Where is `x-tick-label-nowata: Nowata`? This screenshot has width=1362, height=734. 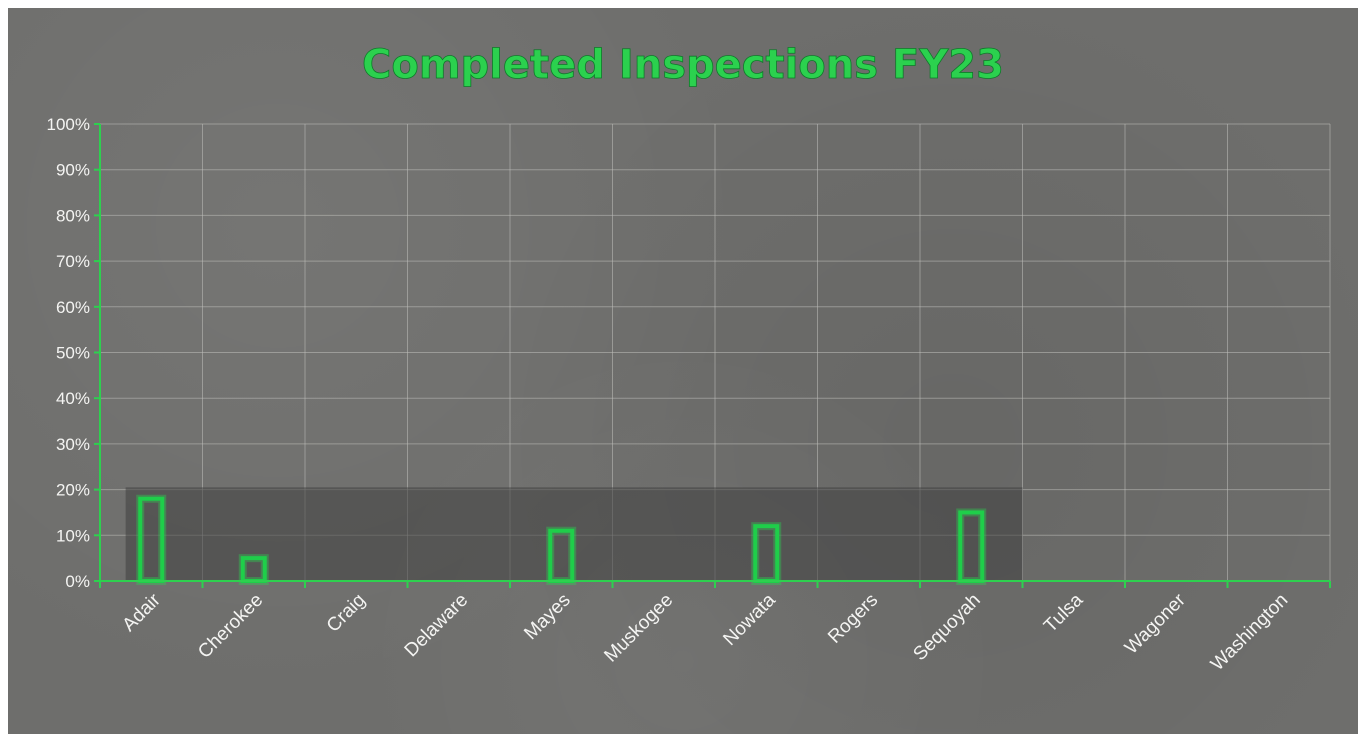 x-tick-label-nowata: Nowata is located at coordinates (749, 619).